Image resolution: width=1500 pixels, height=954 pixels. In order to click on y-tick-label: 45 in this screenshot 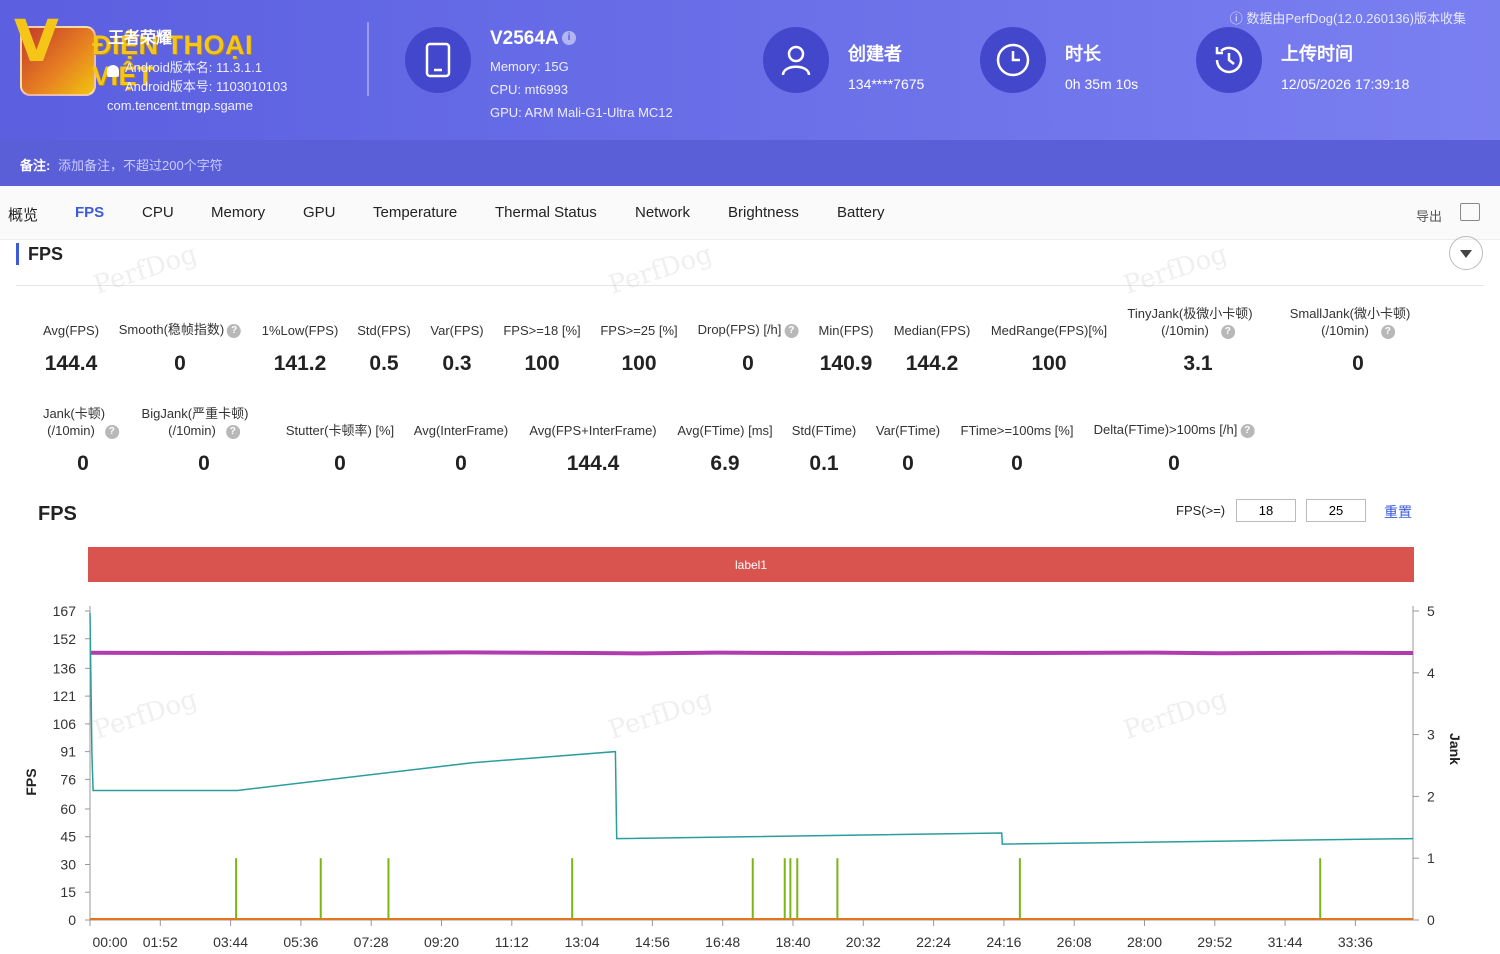, I will do `click(68, 837)`.